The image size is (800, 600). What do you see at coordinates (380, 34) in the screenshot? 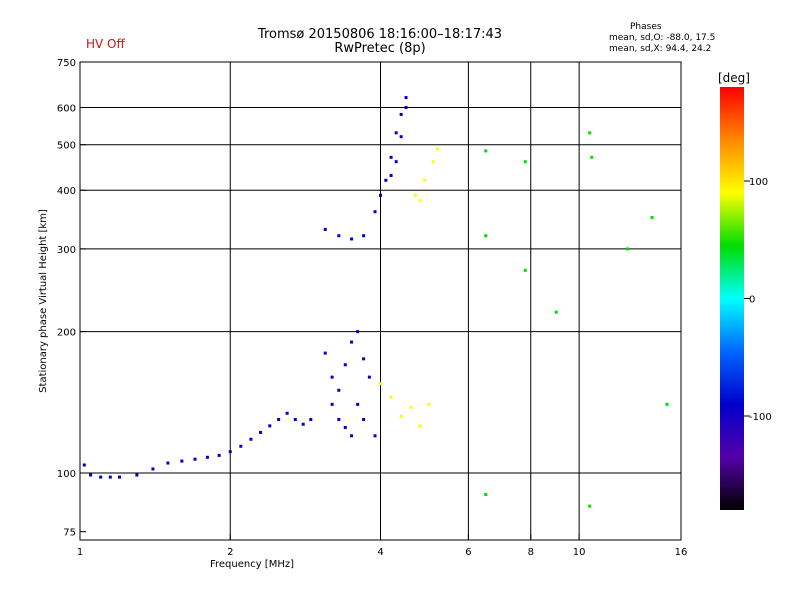
I see `chart-title: Tromsø 20150806 18:16:00–18:17:43` at bounding box center [380, 34].